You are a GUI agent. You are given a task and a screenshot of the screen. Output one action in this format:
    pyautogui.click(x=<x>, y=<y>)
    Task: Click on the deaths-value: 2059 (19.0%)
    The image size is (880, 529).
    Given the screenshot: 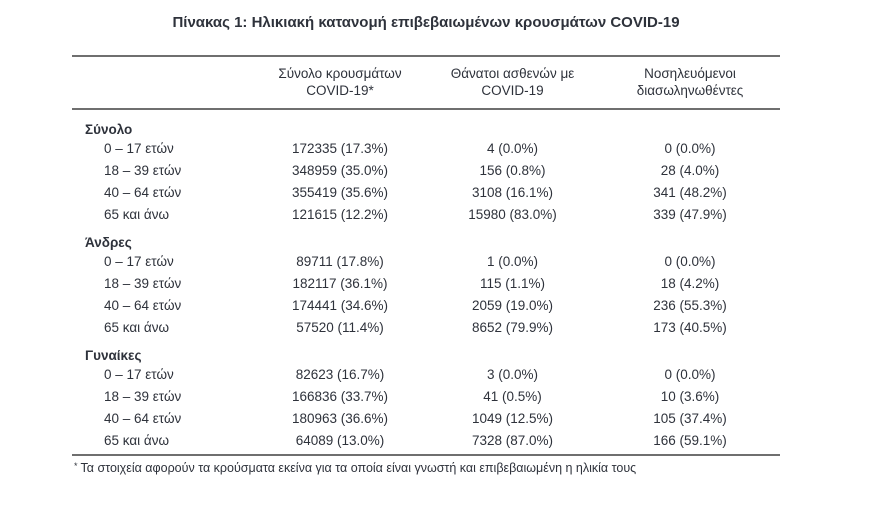 What is the action you would take?
    pyautogui.click(x=512, y=305)
    